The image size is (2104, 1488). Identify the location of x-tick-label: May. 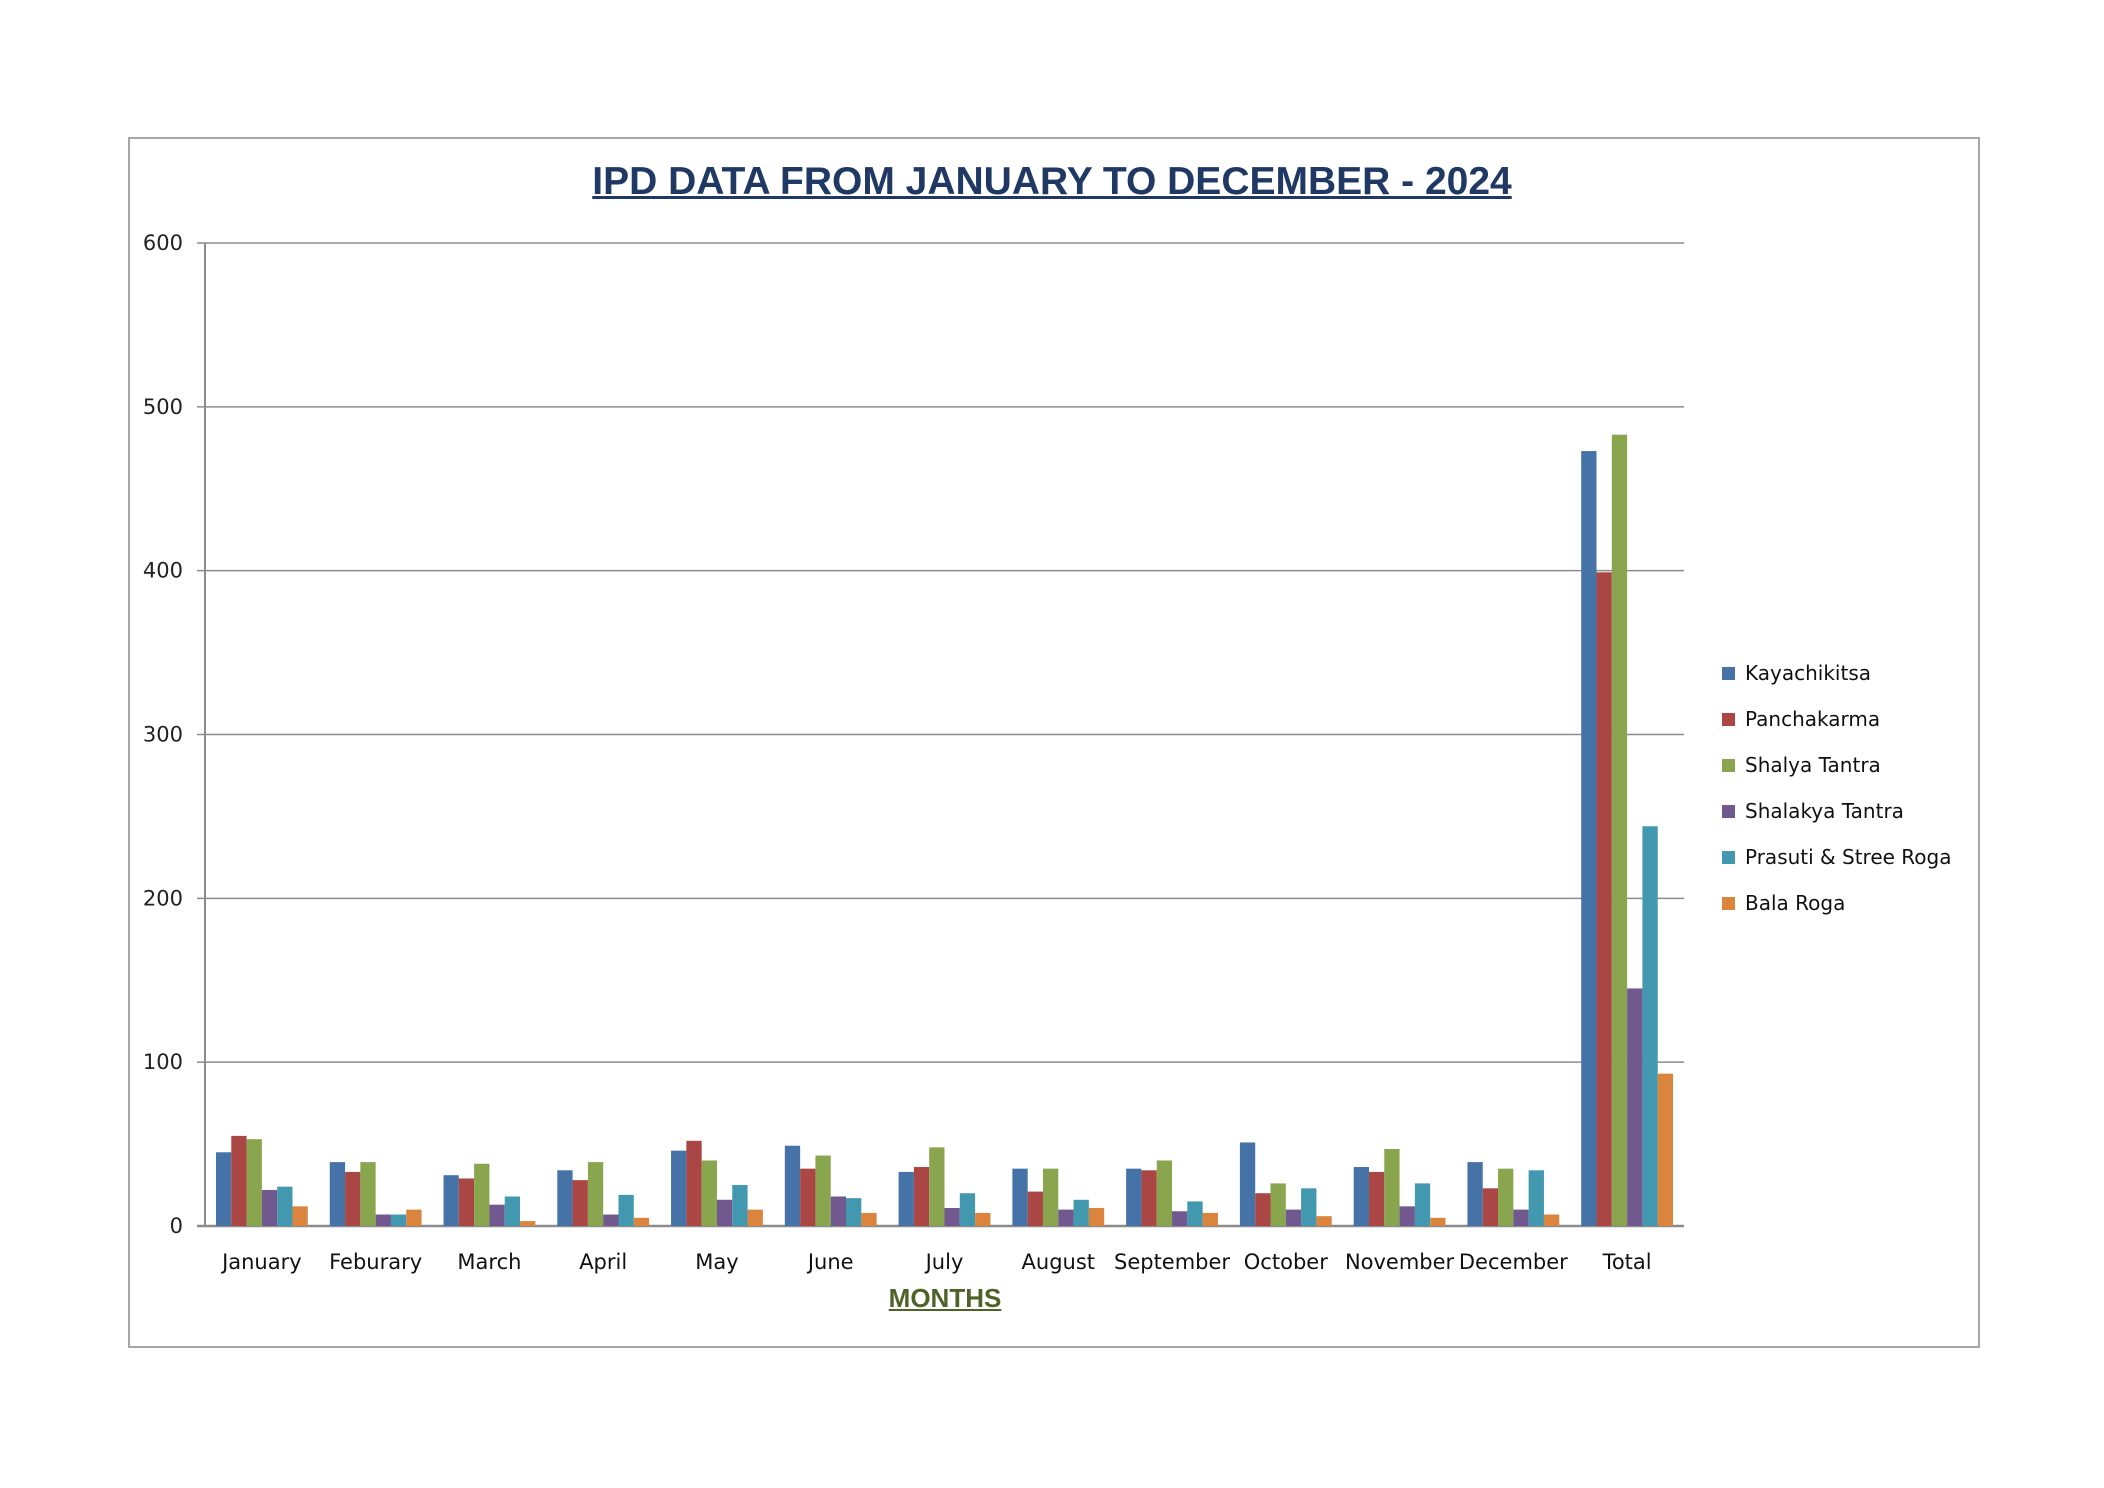
(716, 1262).